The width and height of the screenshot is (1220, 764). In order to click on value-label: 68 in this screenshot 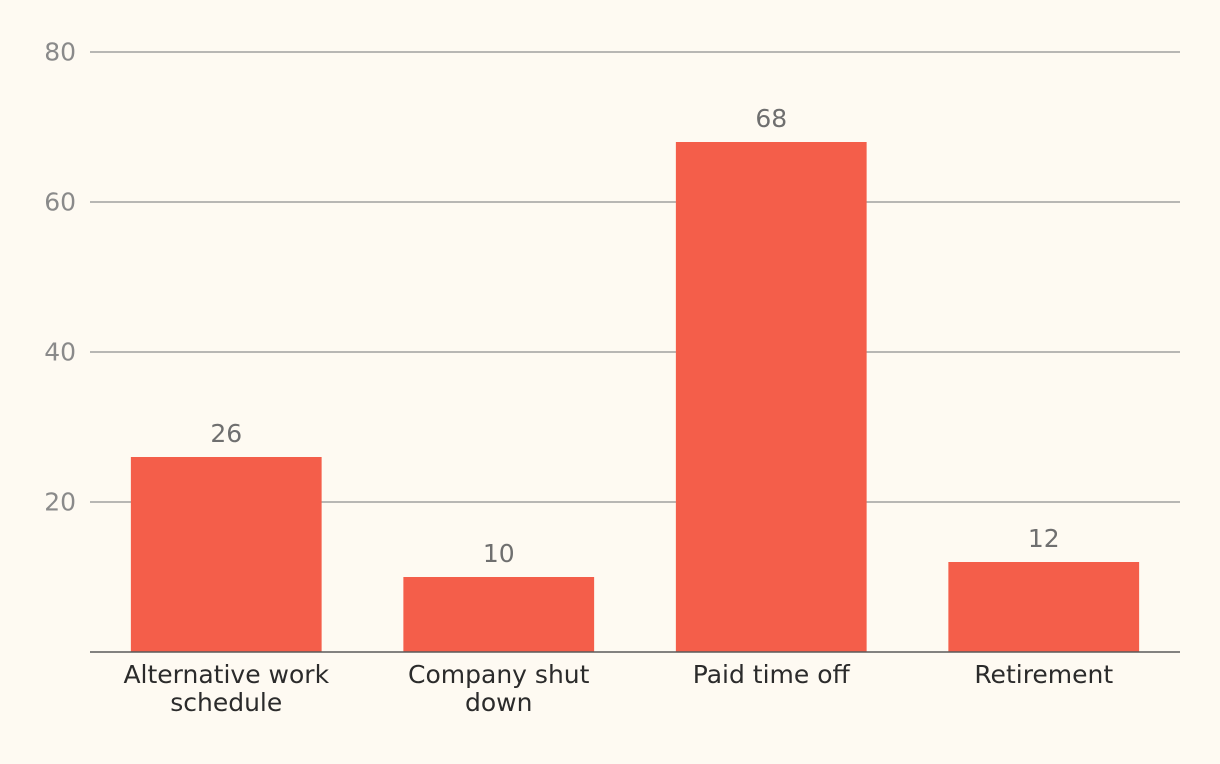, I will do `click(771, 118)`.